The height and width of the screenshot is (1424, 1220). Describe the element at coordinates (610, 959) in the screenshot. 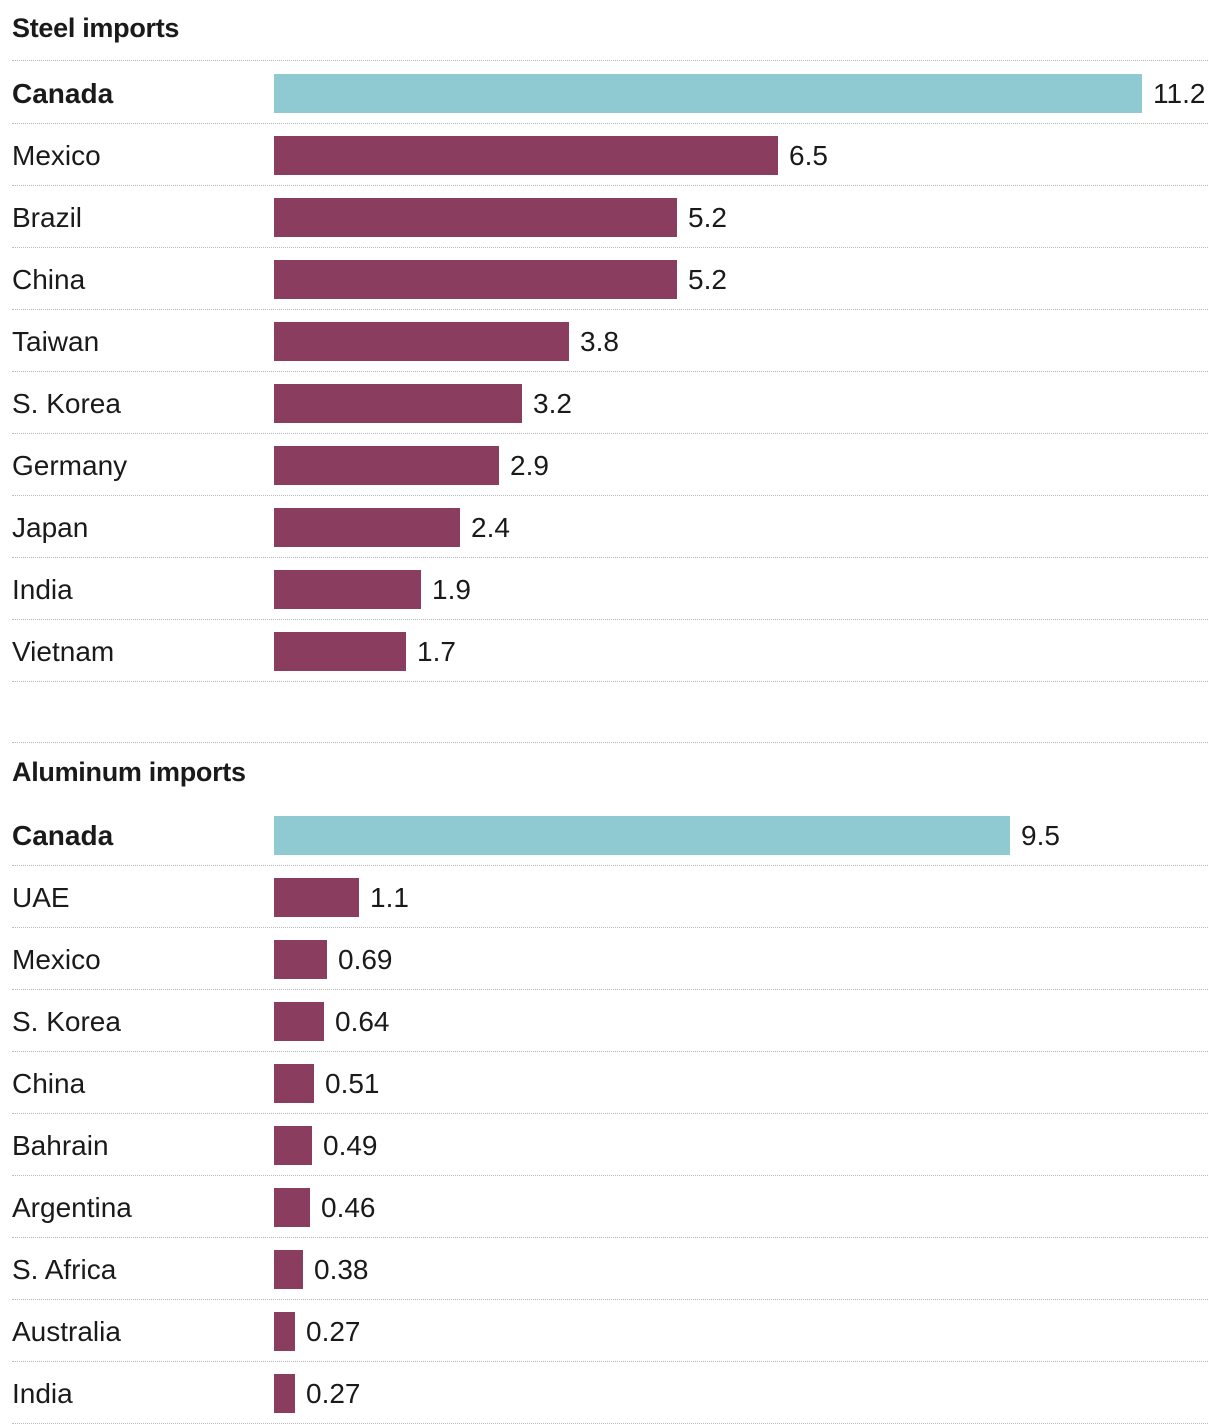

I see `aluminum-bar-row: Mexico 0.69` at that location.